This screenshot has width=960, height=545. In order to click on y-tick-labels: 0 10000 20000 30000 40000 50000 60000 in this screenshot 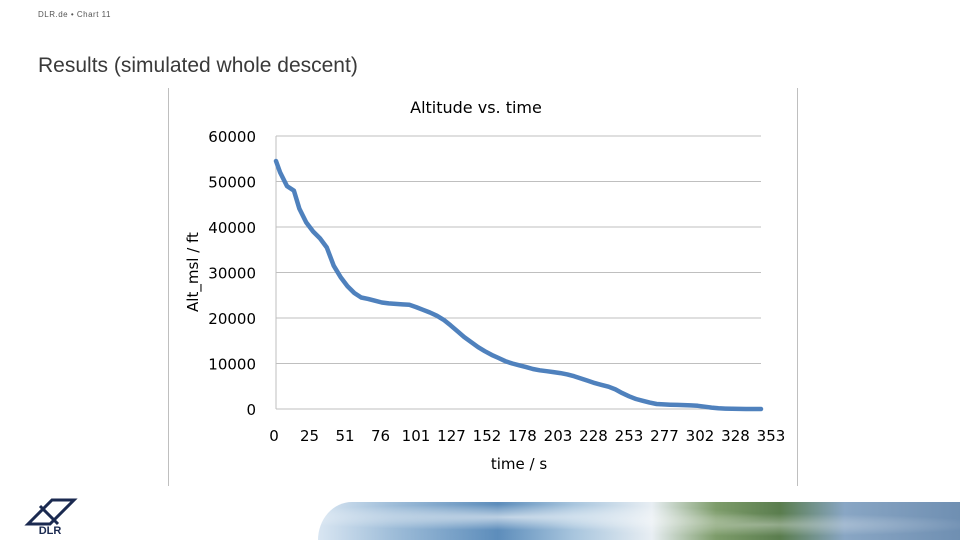, I will do `click(232, 273)`.